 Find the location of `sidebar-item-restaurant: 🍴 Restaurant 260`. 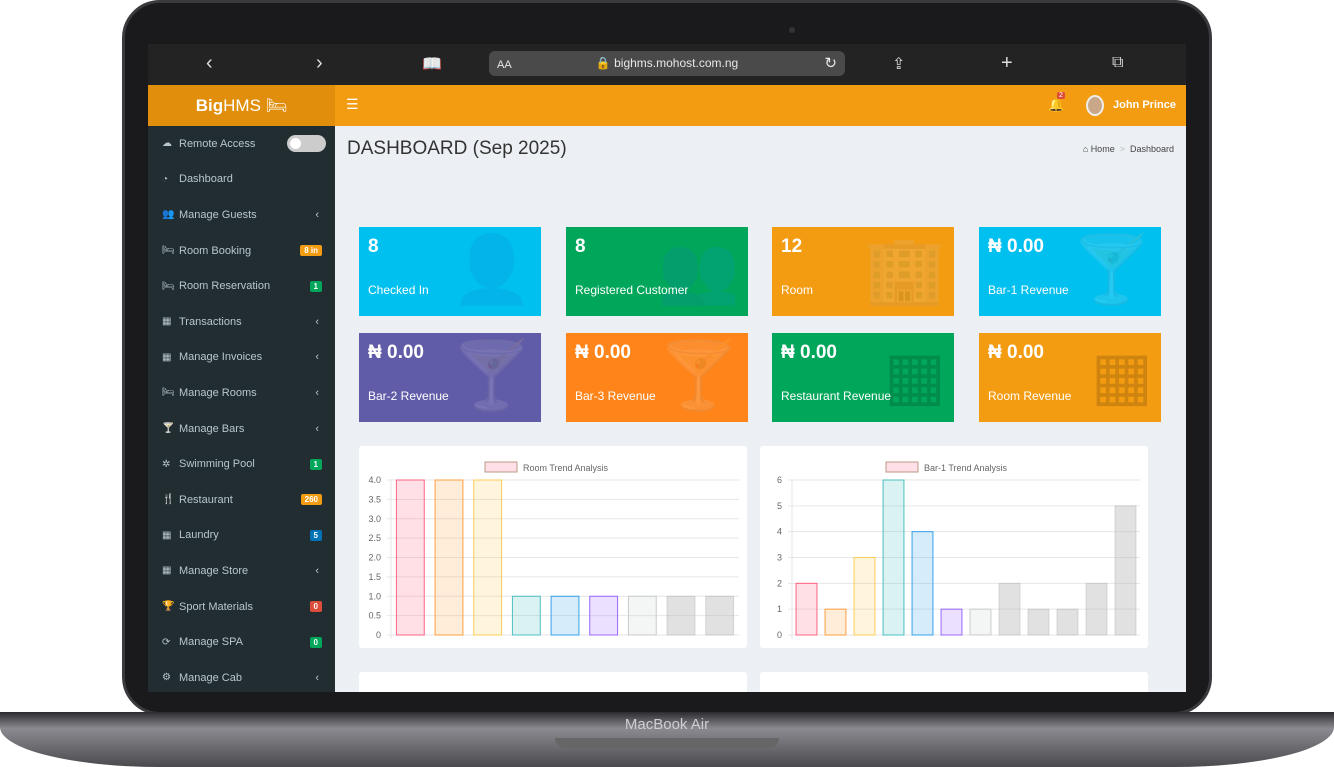

sidebar-item-restaurant: 🍴 Restaurant 260 is located at coordinates (241, 500).